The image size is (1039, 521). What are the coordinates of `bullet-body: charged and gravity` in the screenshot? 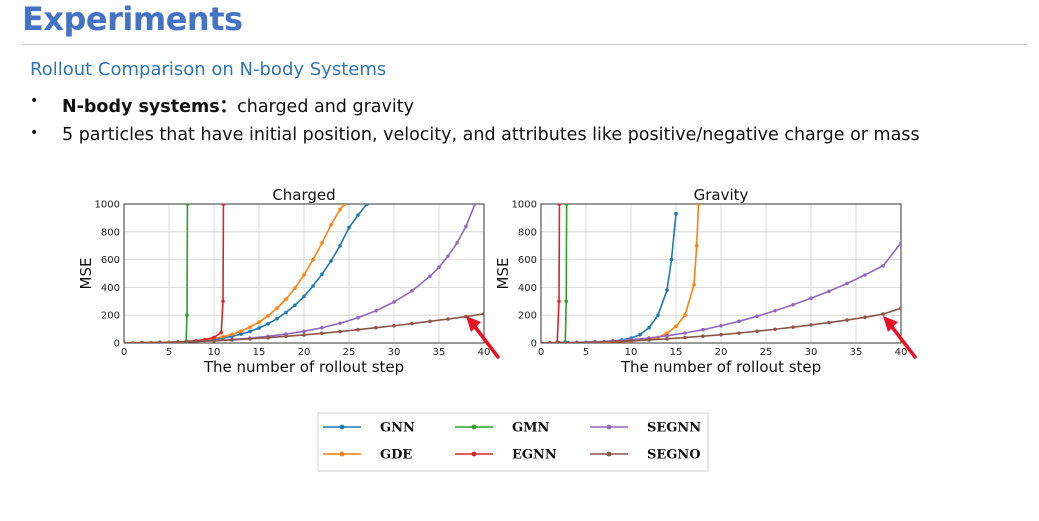 It's located at (325, 107).